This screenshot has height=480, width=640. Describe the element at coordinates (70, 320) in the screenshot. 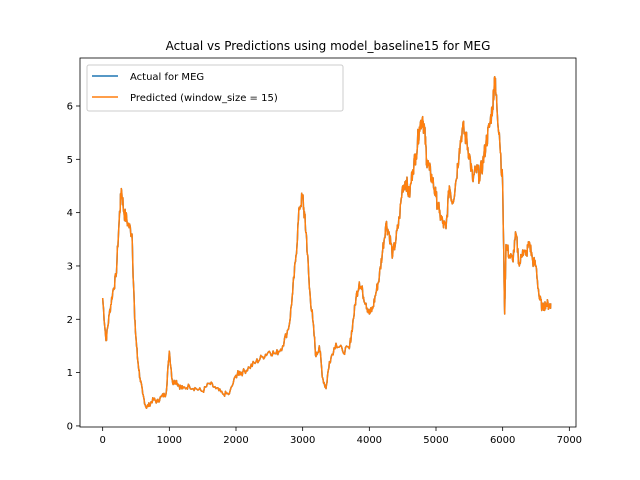

I see `y-tick-label: 2` at that location.